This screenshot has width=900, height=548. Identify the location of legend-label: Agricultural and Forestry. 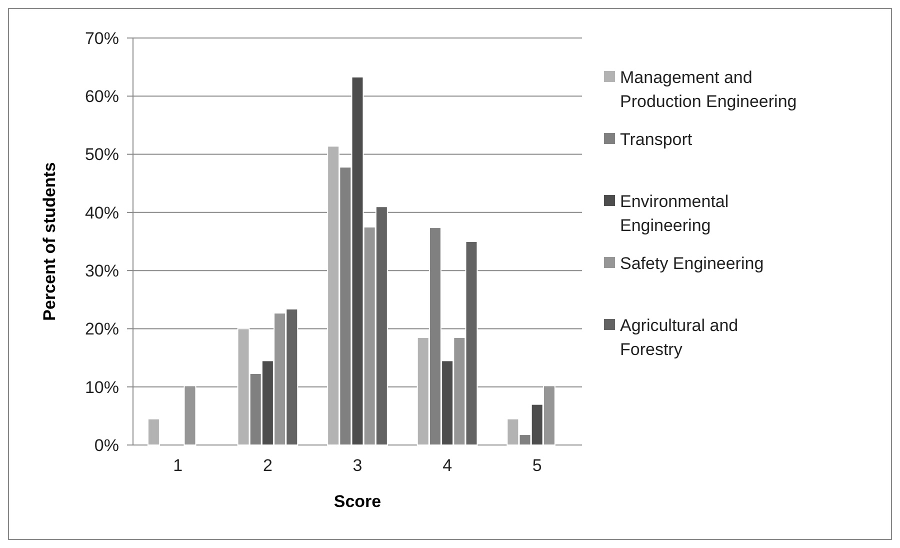
(679, 337).